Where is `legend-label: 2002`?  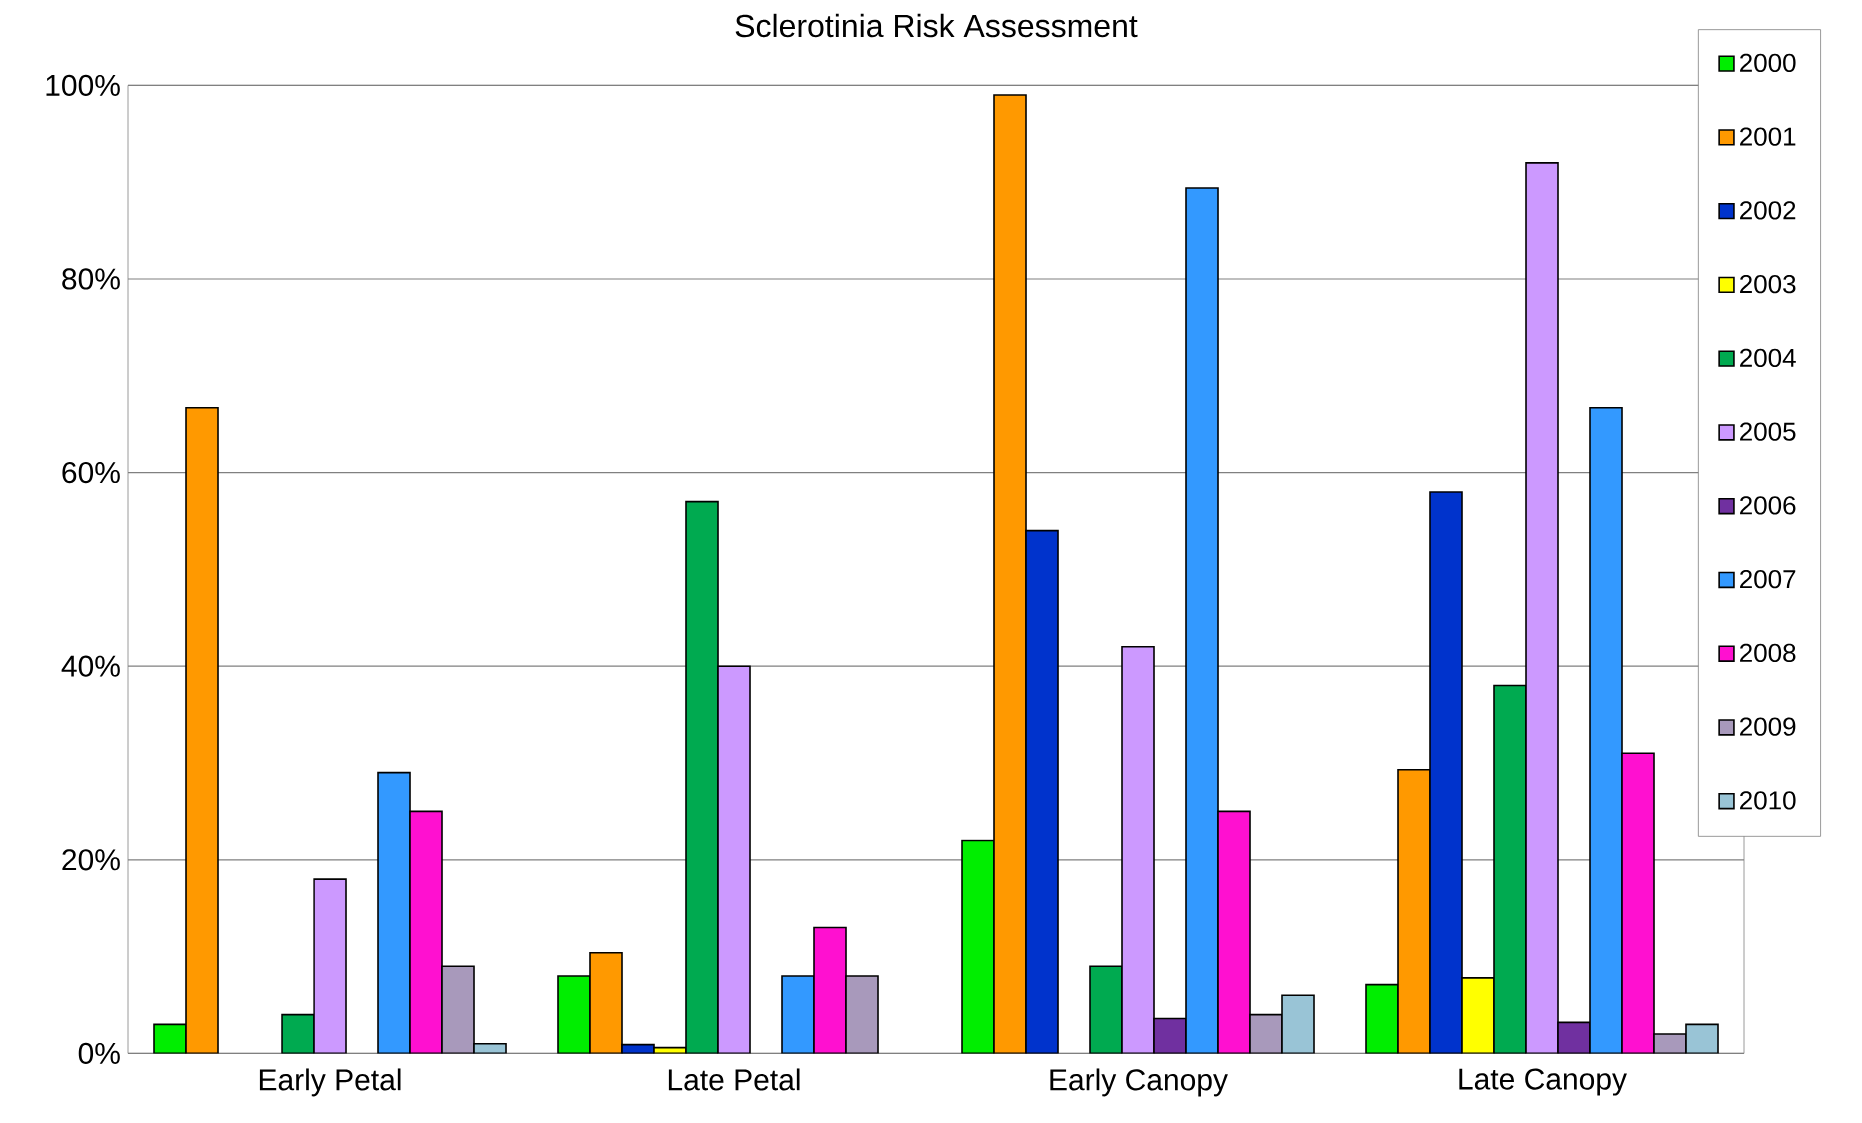 legend-label: 2002 is located at coordinates (1768, 210).